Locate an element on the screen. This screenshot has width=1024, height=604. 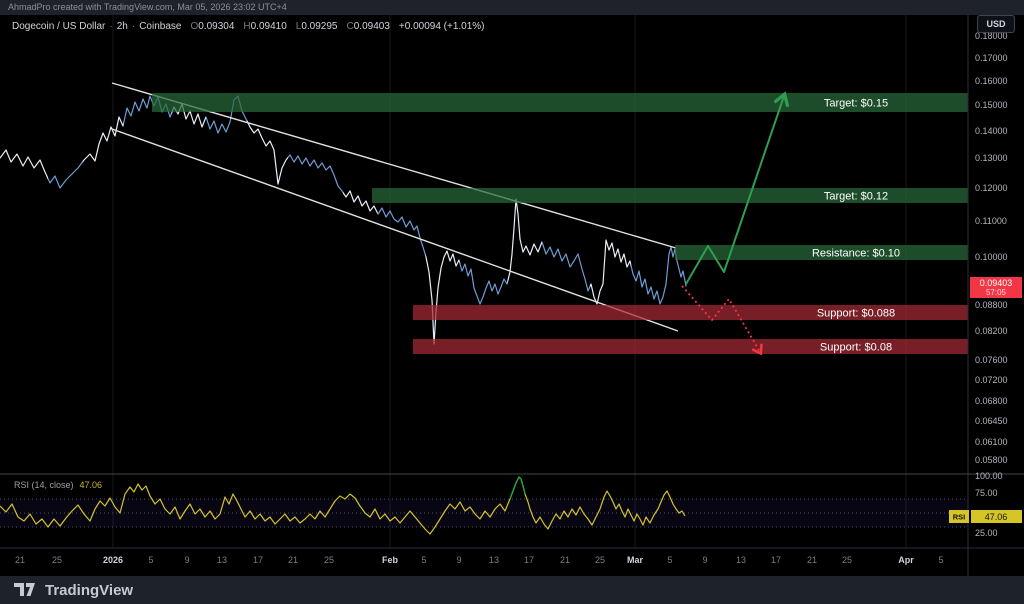
high-key: H is located at coordinates (247, 26).